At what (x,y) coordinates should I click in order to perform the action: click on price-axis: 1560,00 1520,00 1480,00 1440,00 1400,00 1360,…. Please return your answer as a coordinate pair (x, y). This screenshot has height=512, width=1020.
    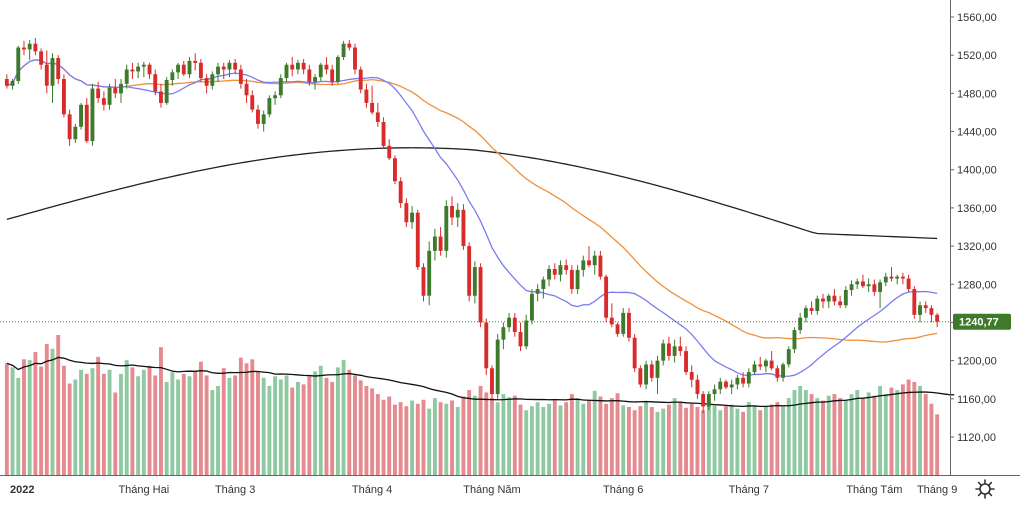
    Looking at the image, I should click on (973, 228).